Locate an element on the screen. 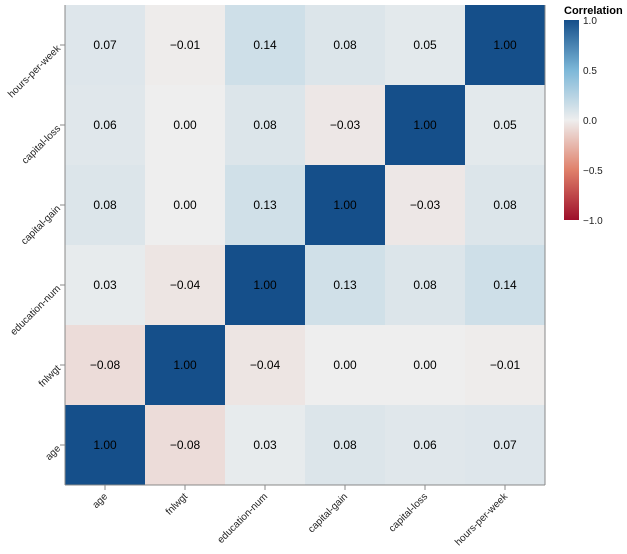 The height and width of the screenshot is (554, 627). x-tick-label: age is located at coordinates (101, 501).